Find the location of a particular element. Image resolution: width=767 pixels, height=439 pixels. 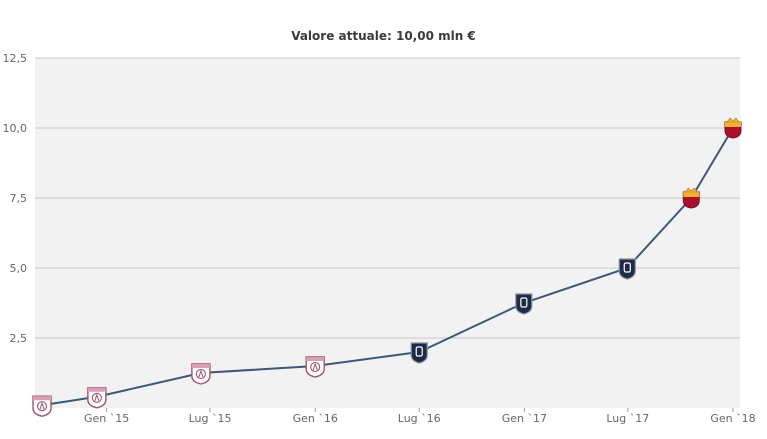

y-tick-label: 2,5 is located at coordinates (19, 338).